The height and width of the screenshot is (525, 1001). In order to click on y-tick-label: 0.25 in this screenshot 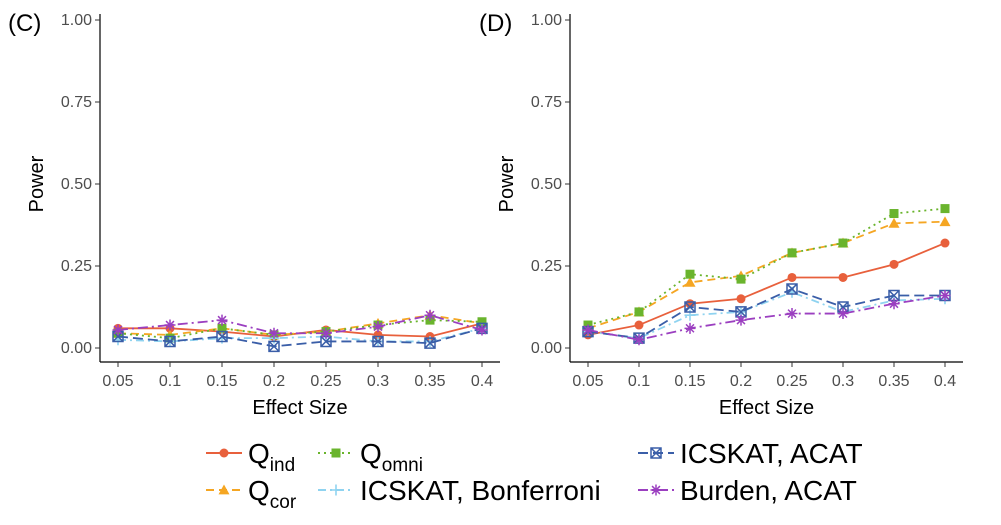, I will do `click(76, 266)`.